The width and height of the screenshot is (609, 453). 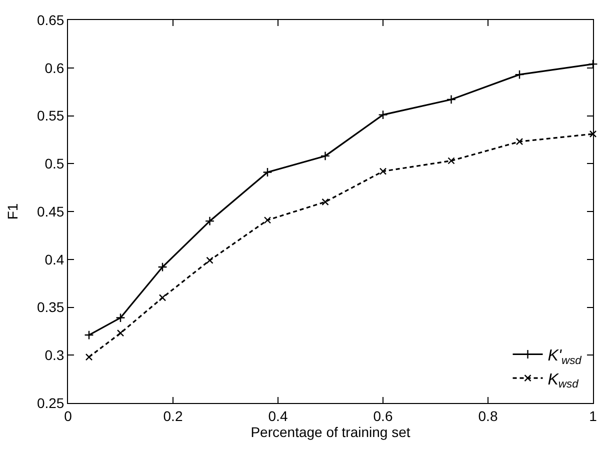 I want to click on legend-label: K'$_{wsd}$, so click(x=565, y=357).